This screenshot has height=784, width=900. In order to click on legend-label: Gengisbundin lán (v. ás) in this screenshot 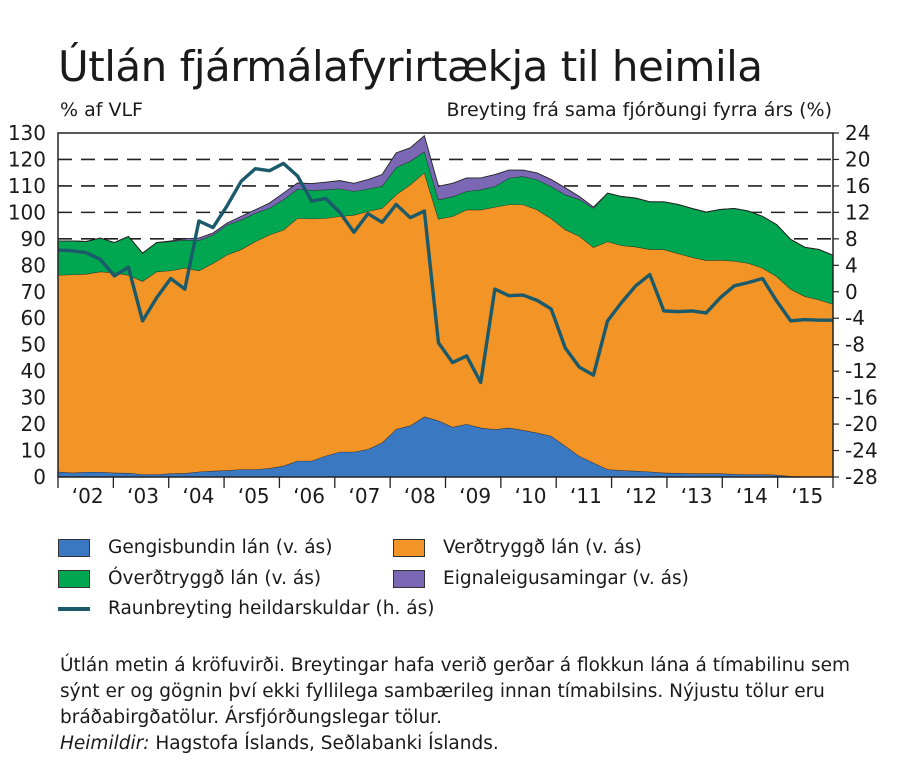, I will do `click(220, 547)`.